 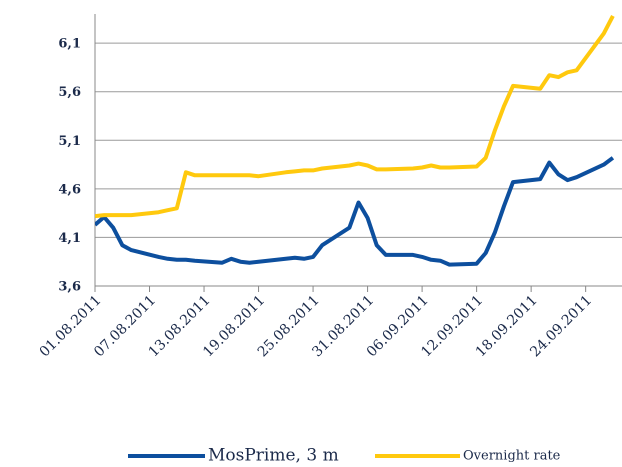 I want to click on y-tick-label: 4,6, so click(x=69, y=189).